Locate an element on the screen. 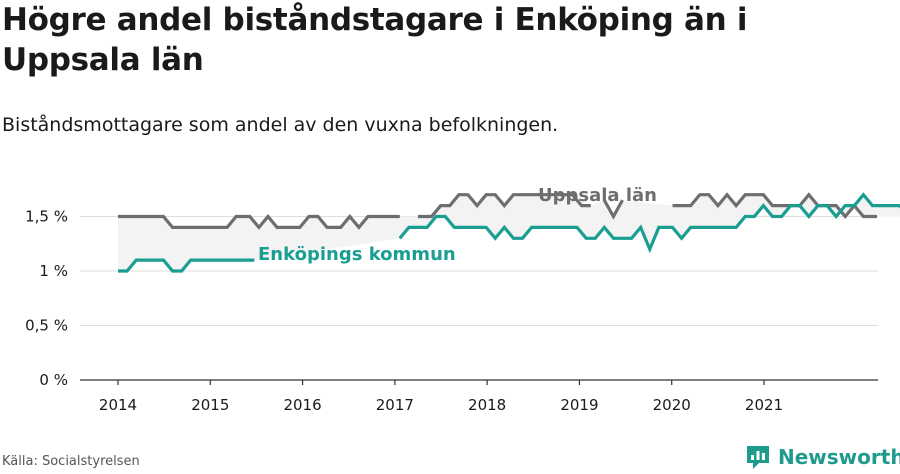  newsworthy-logo: Newsworthy is located at coordinates (822, 457).